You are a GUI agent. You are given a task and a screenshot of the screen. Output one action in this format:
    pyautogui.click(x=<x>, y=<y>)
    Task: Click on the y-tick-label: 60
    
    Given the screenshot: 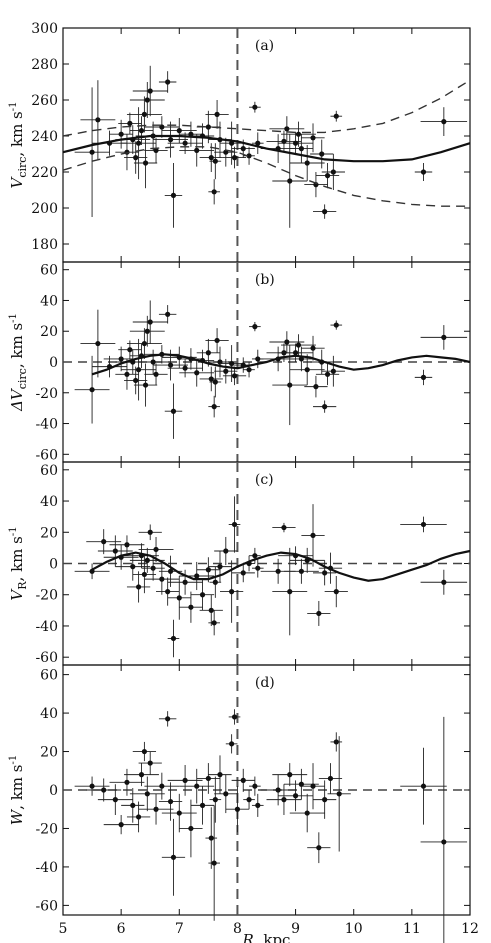 What is the action you would take?
    pyautogui.click(x=49, y=676)
    